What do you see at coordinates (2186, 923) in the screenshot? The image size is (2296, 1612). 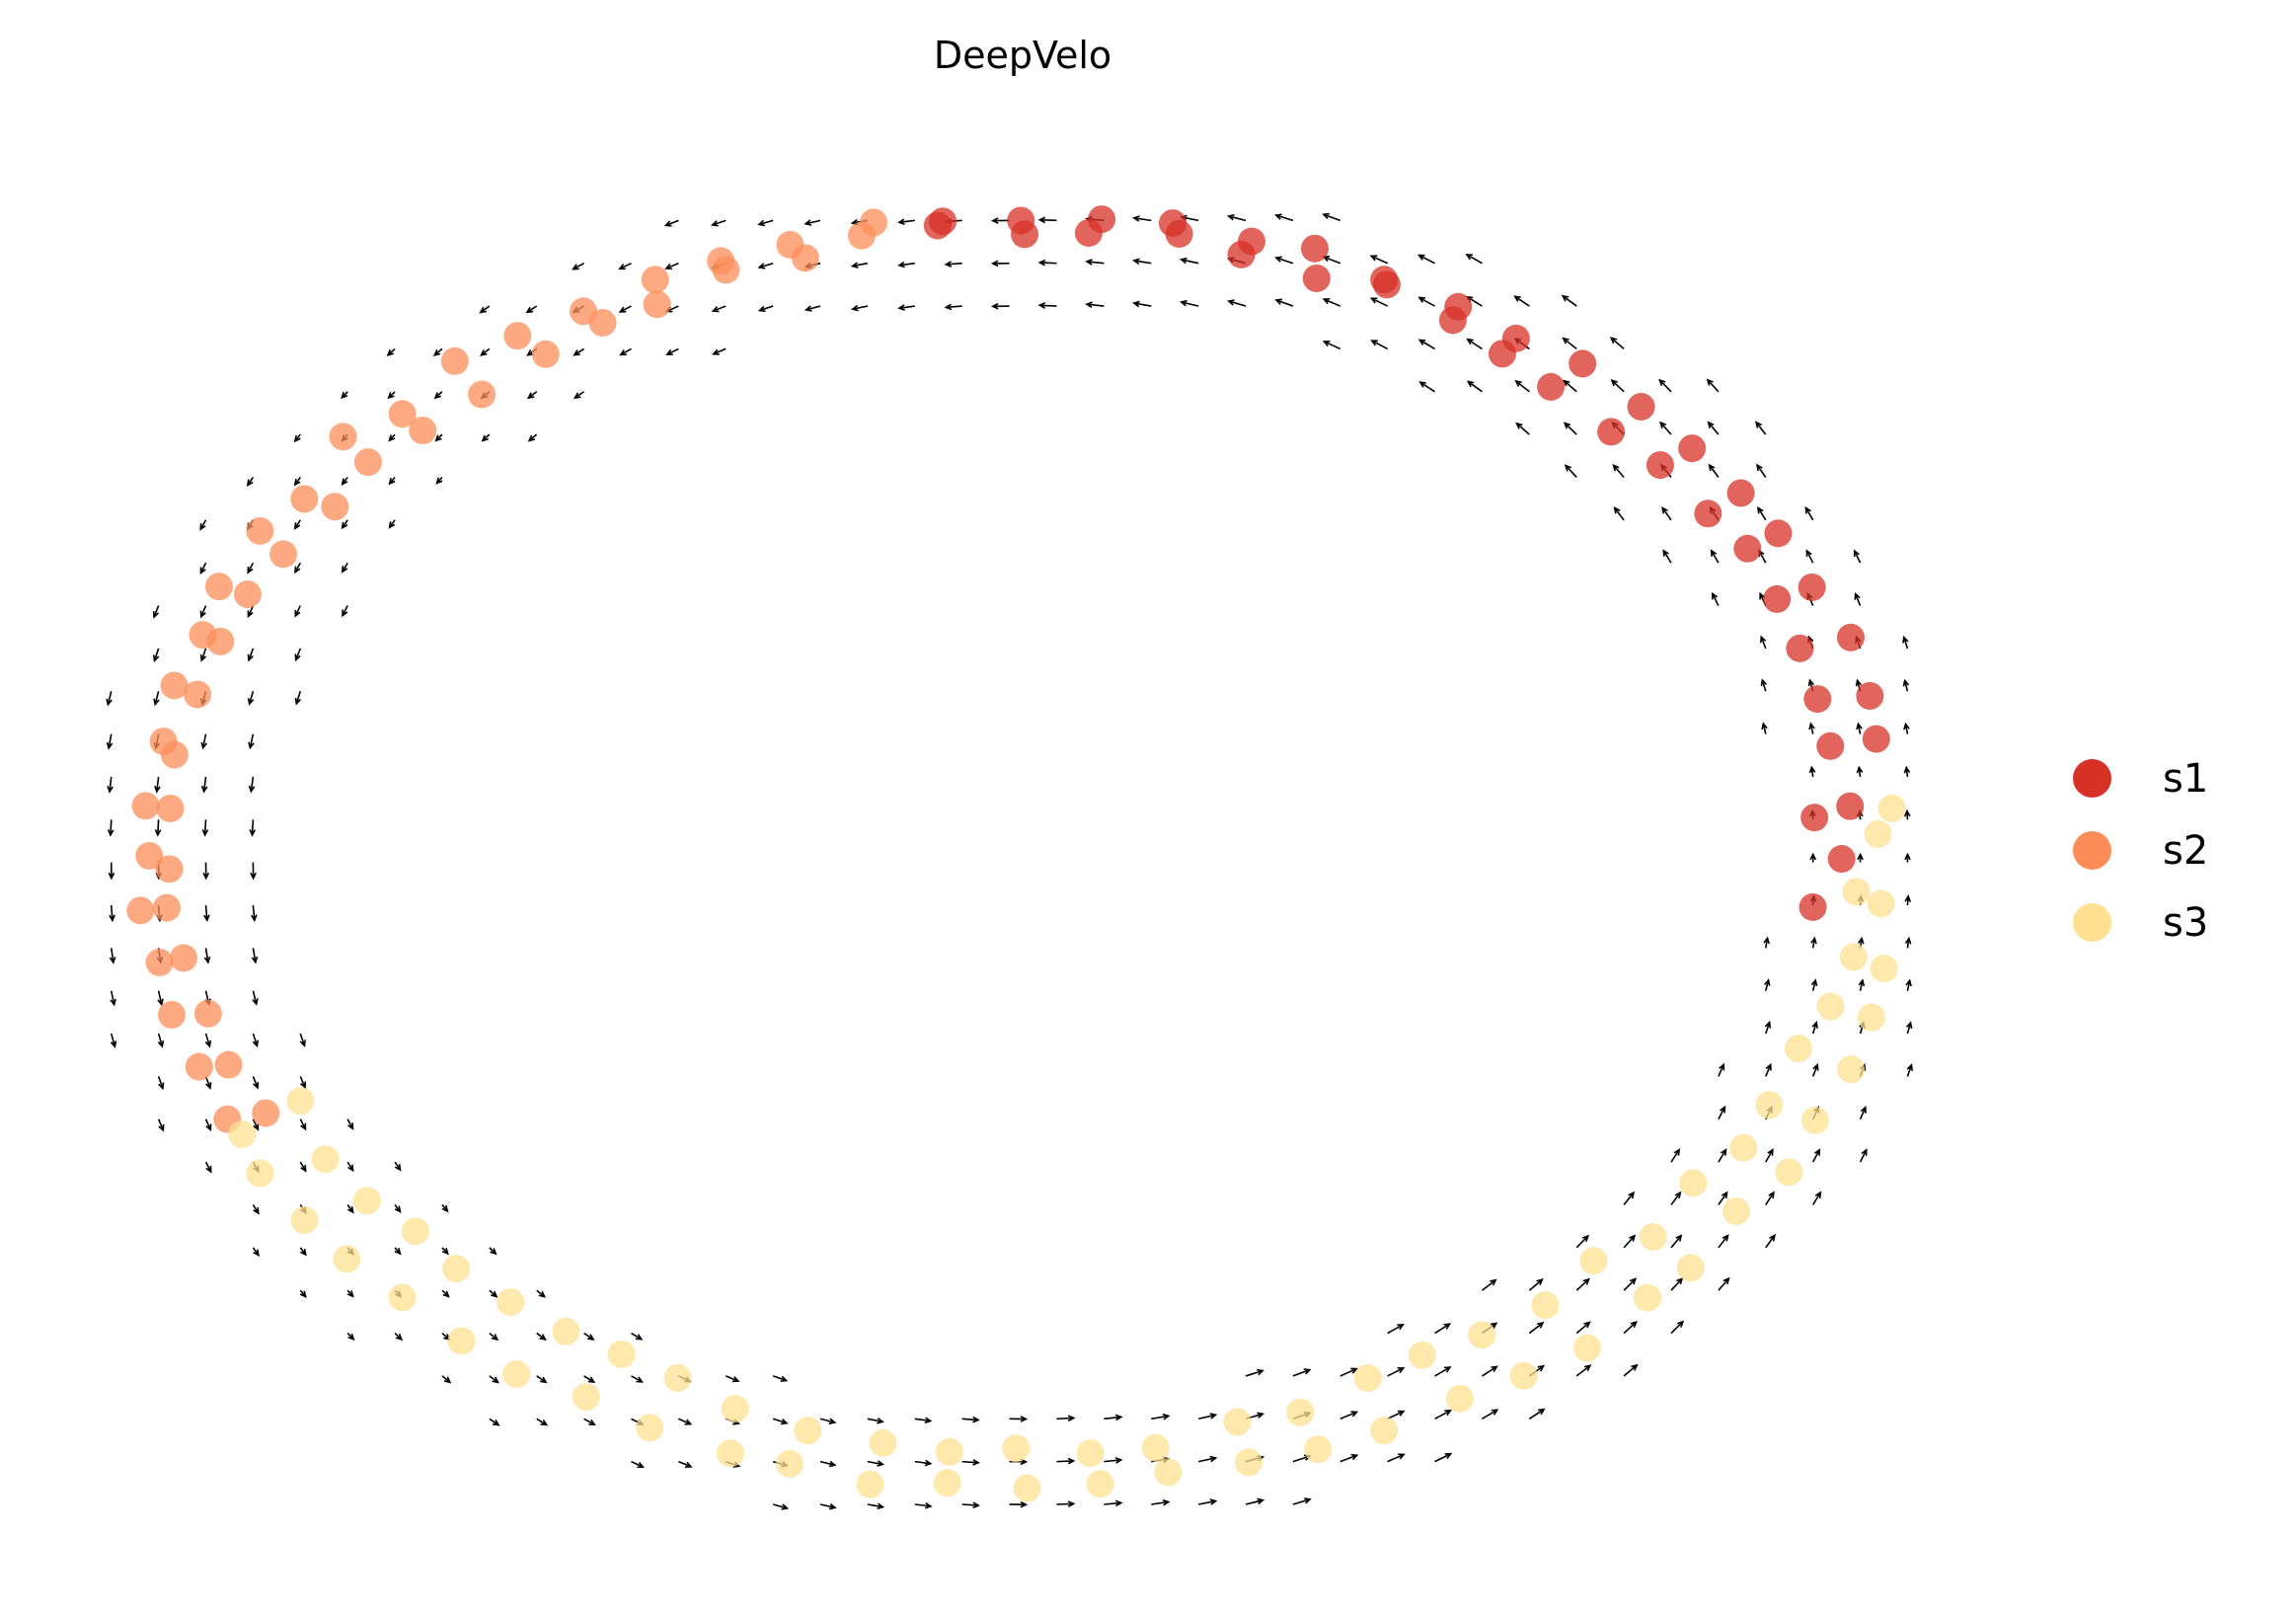 I see `legend-label: s3` at bounding box center [2186, 923].